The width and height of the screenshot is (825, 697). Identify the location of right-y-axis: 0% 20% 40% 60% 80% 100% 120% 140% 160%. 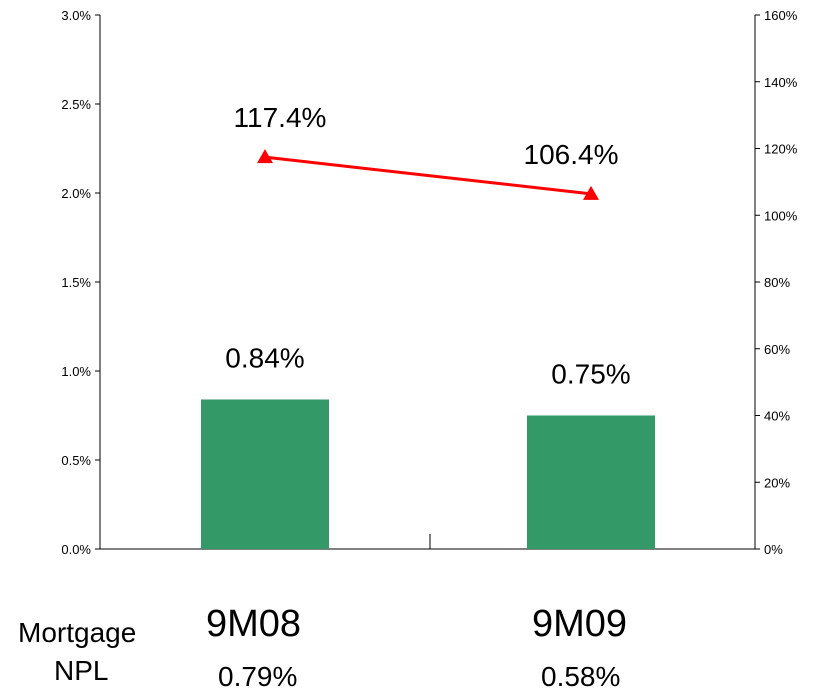
(776, 282).